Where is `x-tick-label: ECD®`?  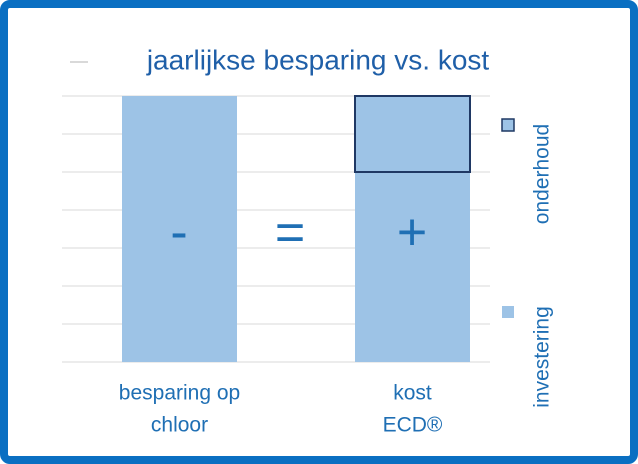
x-tick-label: ECD® is located at coordinates (413, 425).